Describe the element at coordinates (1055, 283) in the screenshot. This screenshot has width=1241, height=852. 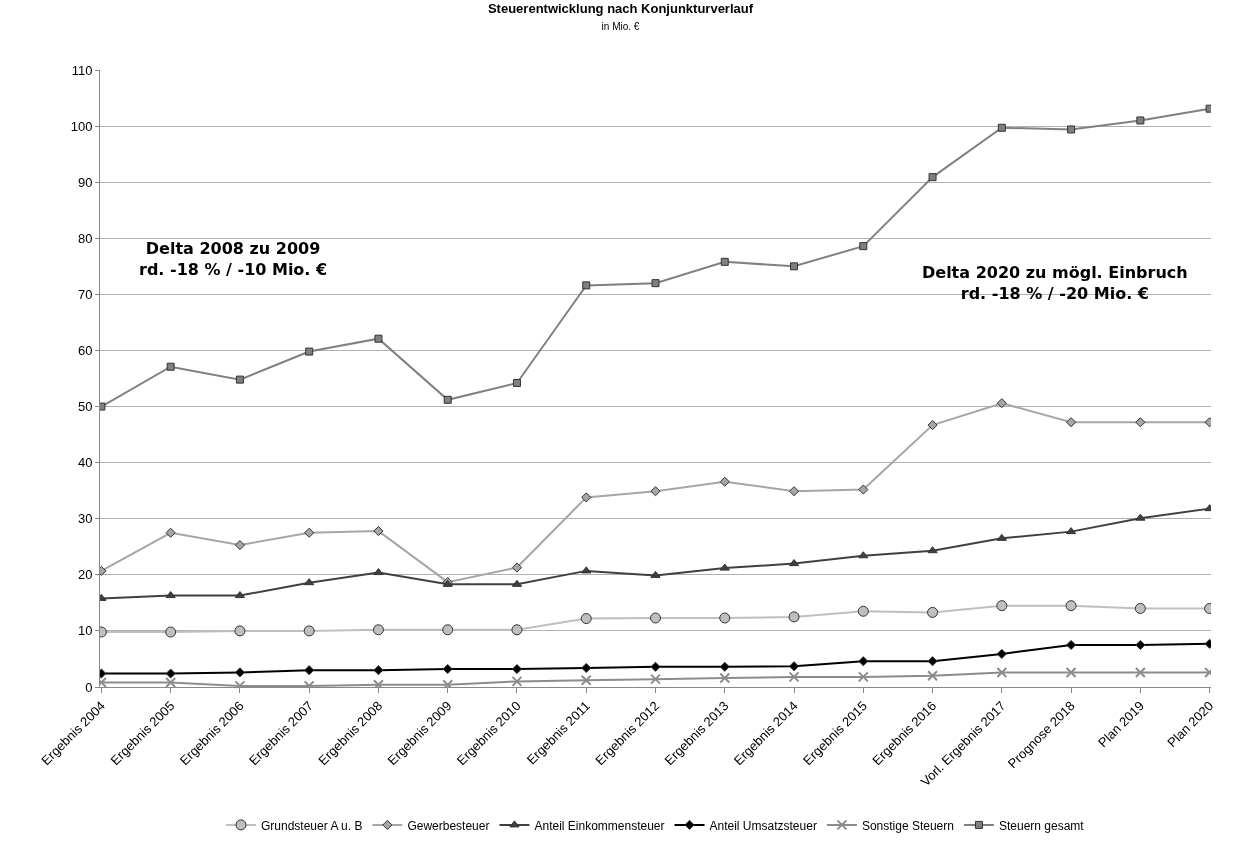
I see `annotation: Delta 2020 zu mögl. Einbruch rd. -18 % / -20 Mio. €` at that location.